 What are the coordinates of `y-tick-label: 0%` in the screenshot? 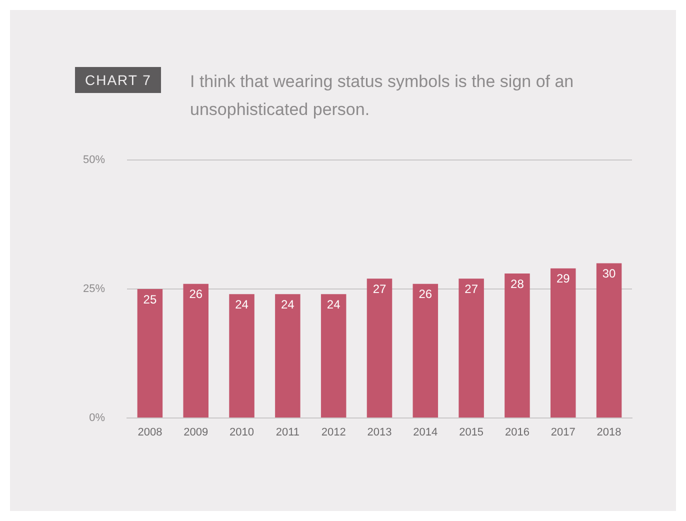 It's located at (97, 418).